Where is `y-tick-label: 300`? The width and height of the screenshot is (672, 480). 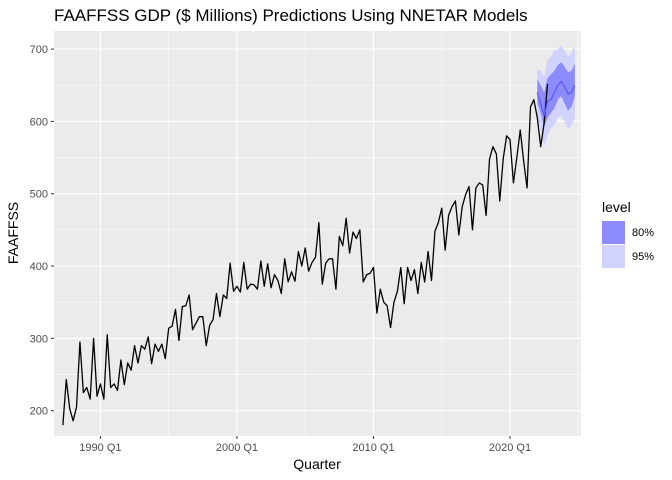 y-tick-label: 300 is located at coordinates (39, 339).